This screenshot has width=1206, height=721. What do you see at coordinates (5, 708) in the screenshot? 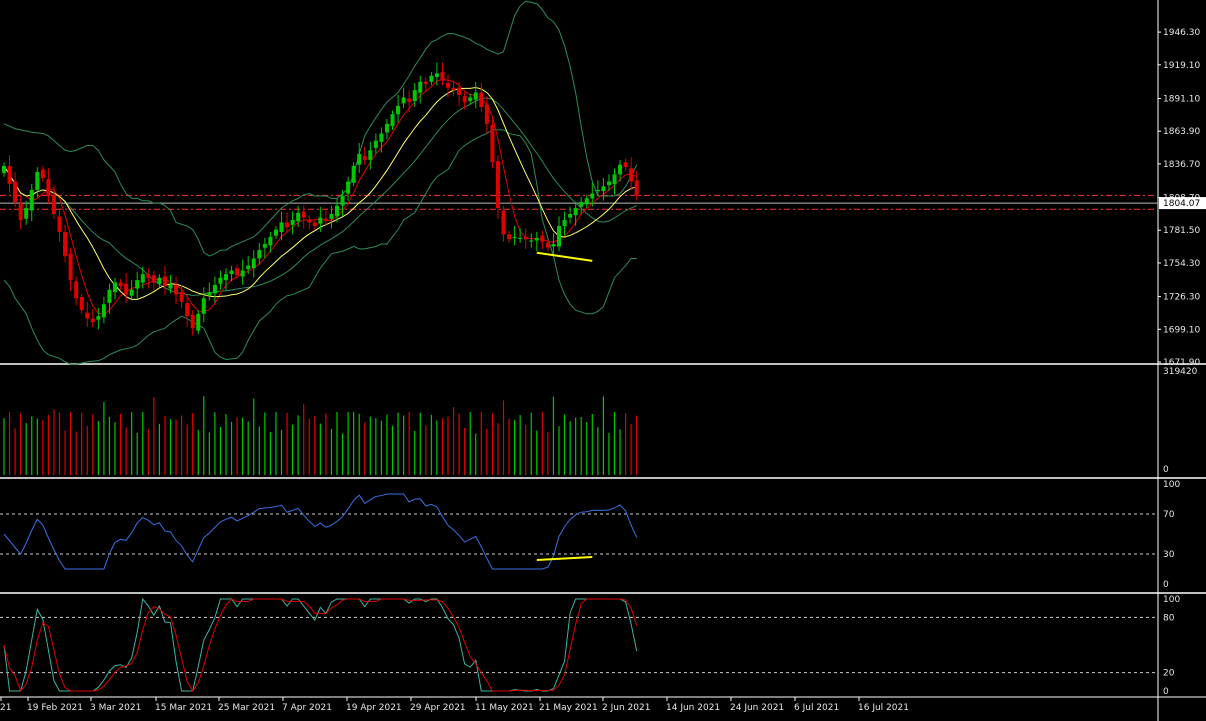
I see `date-tick-label: 21` at bounding box center [5, 708].